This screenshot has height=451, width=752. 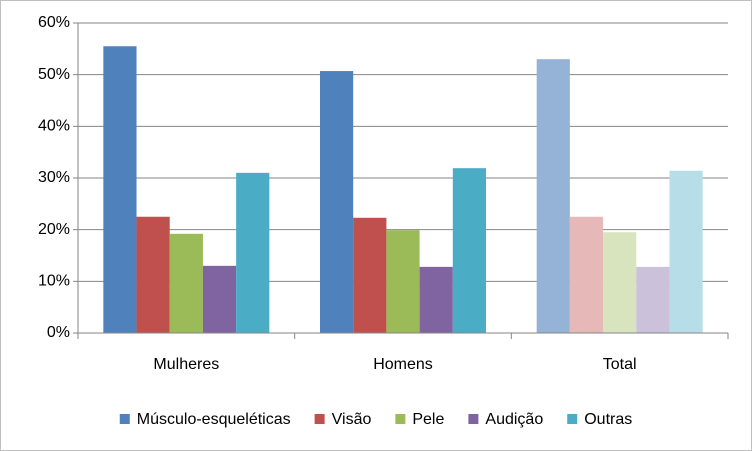 What do you see at coordinates (54, 229) in the screenshot?
I see `y-tick-label: 20%` at bounding box center [54, 229].